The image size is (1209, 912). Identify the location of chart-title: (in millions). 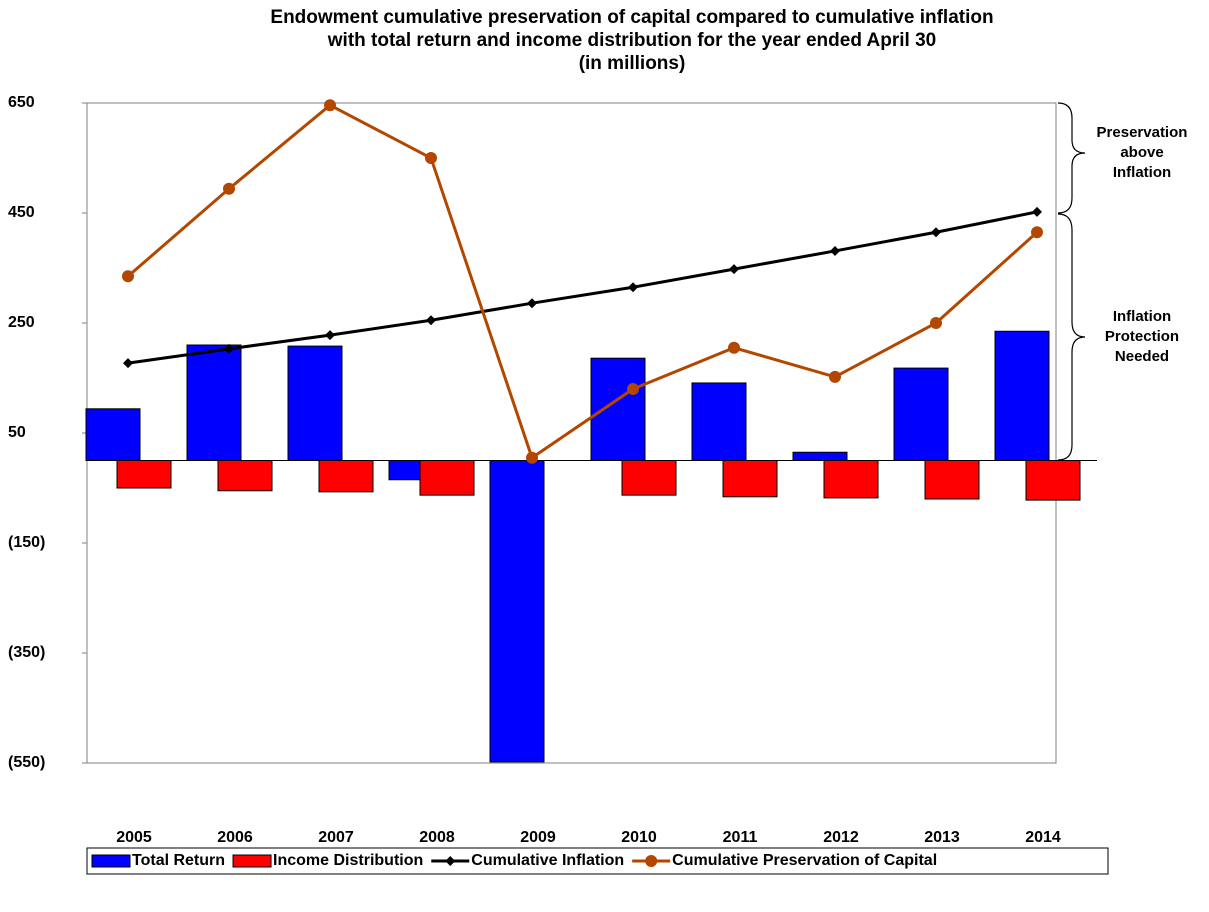
(632, 63).